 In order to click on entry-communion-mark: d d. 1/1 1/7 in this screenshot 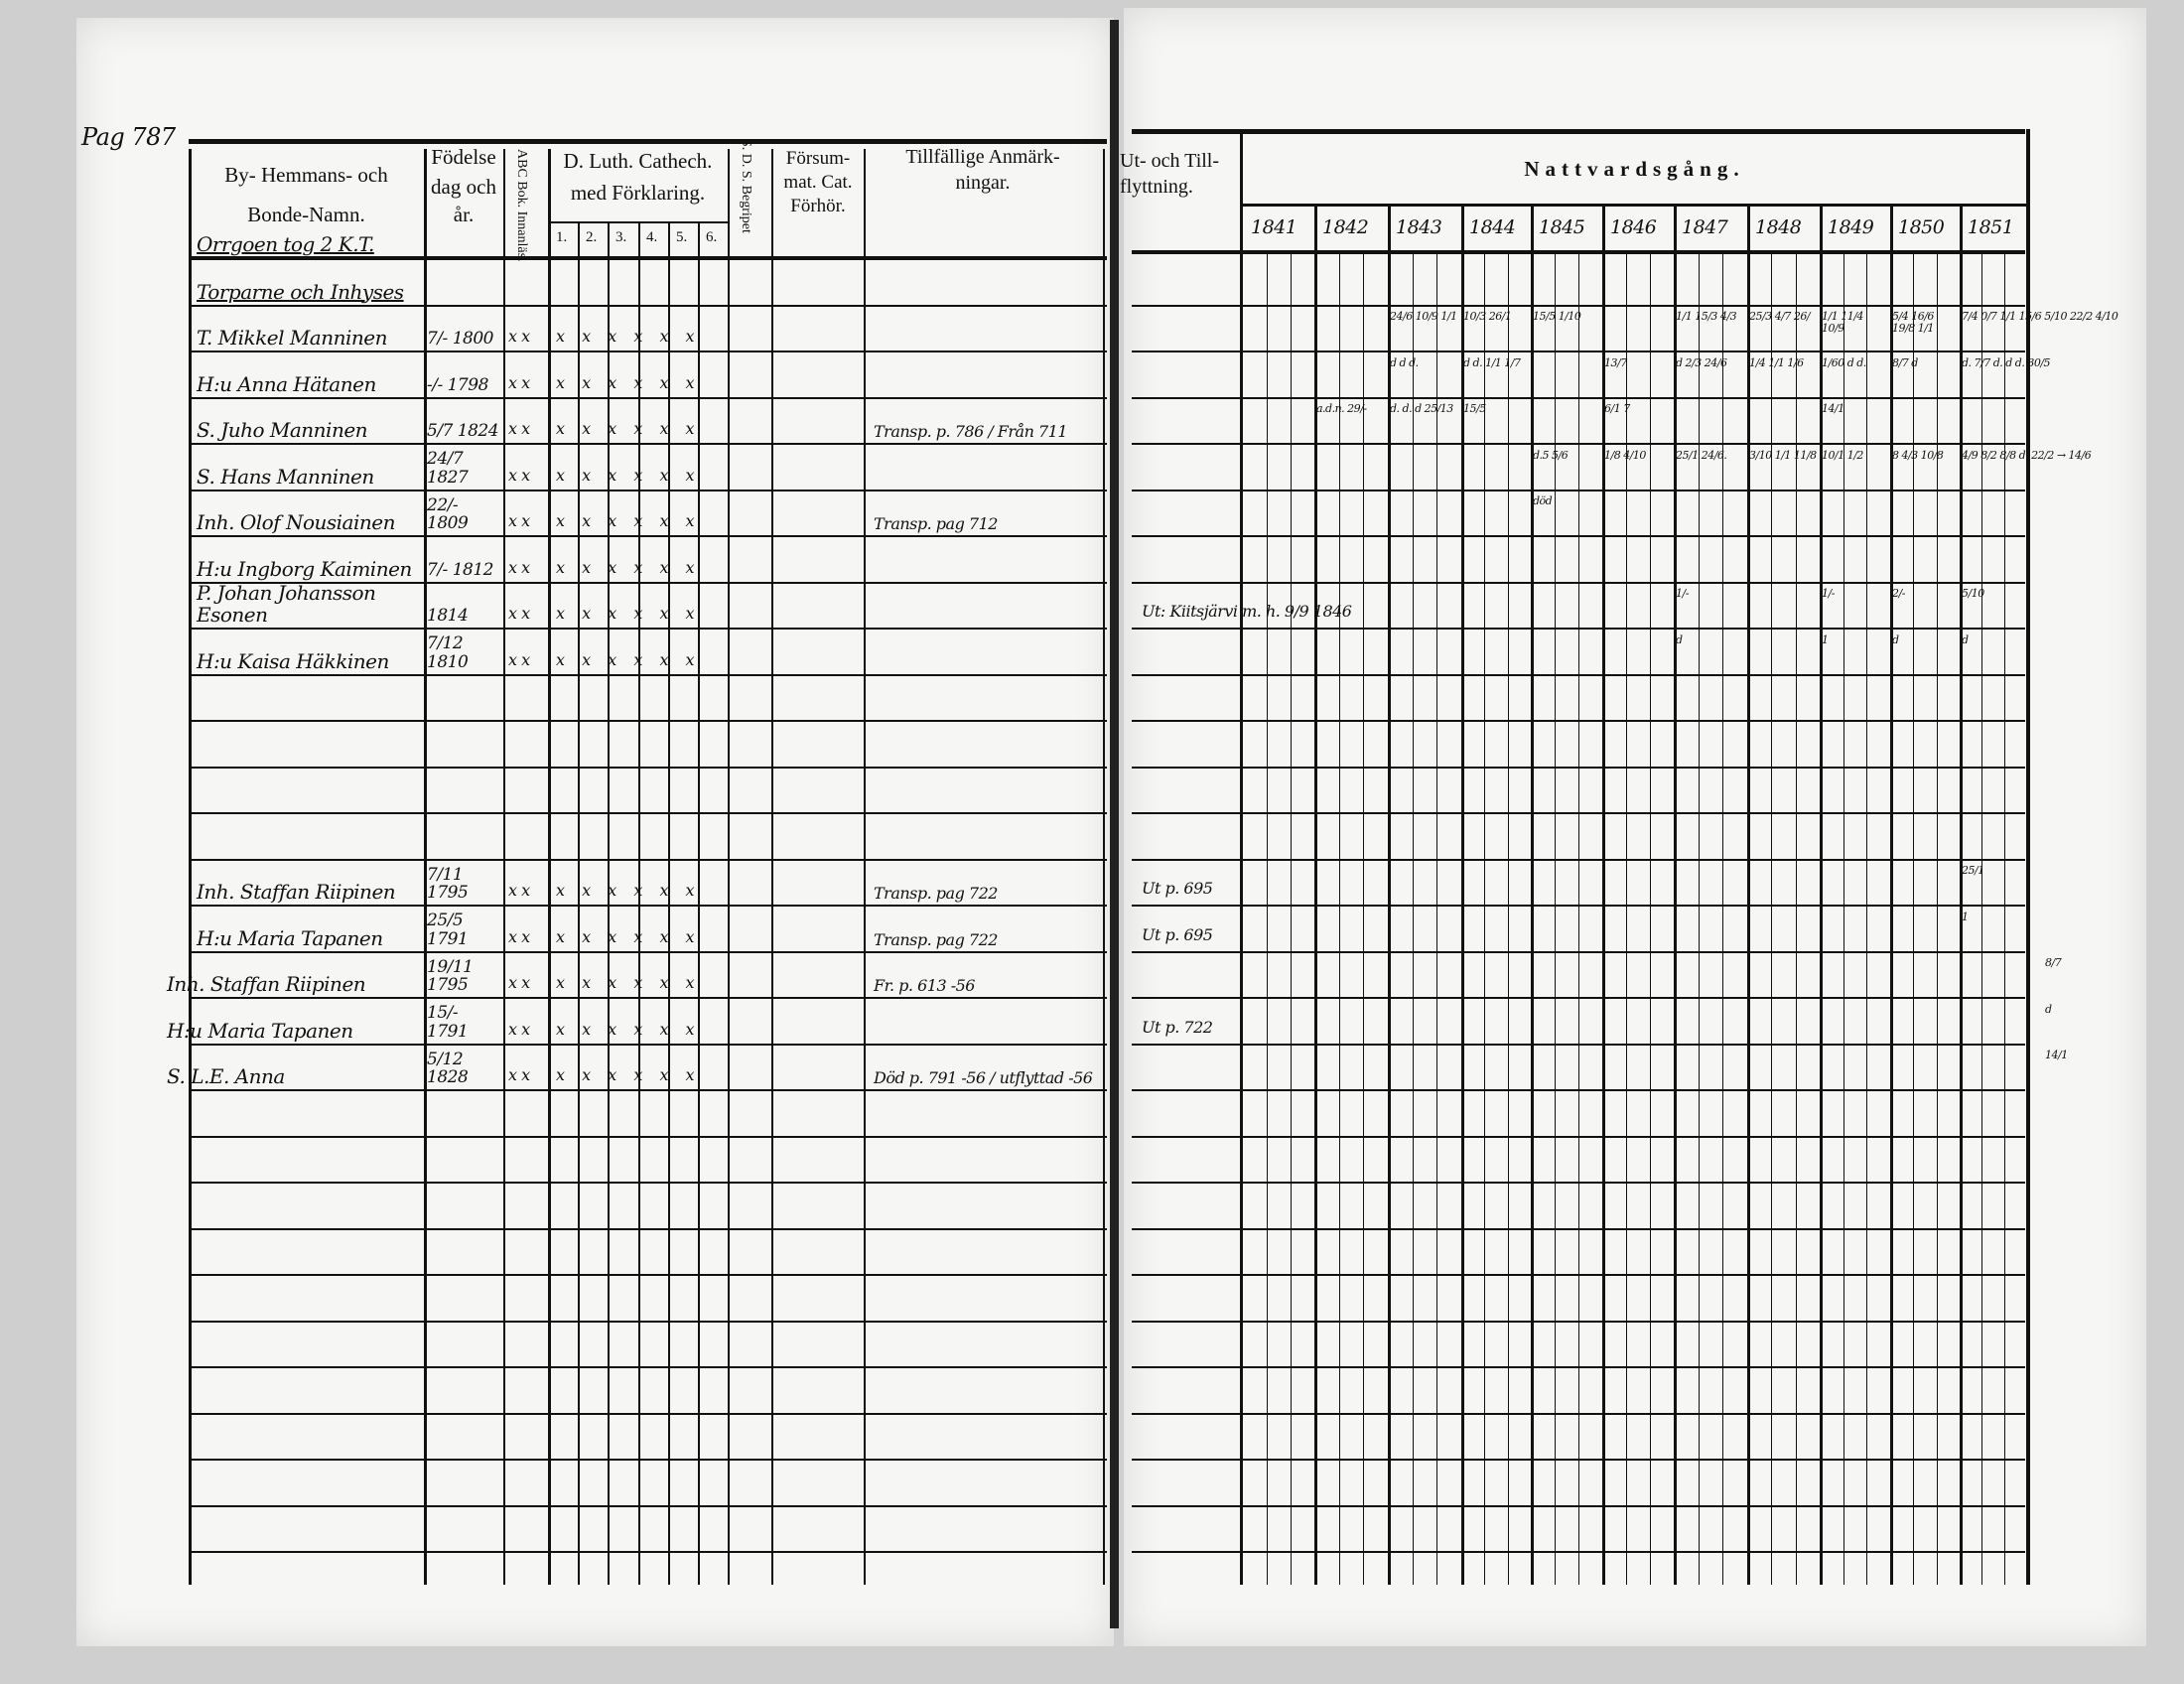, I will do `click(1492, 362)`.